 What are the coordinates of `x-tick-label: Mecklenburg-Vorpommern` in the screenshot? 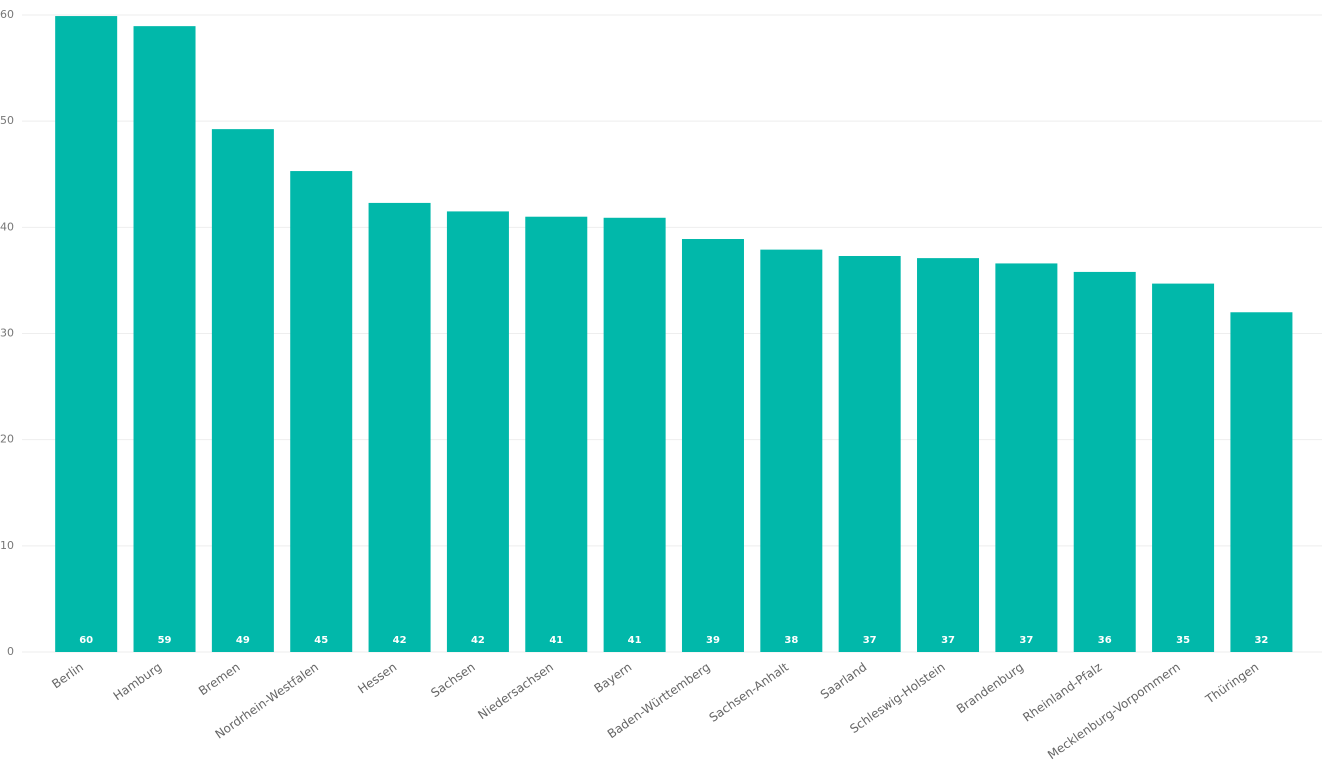 It's located at (1114, 711).